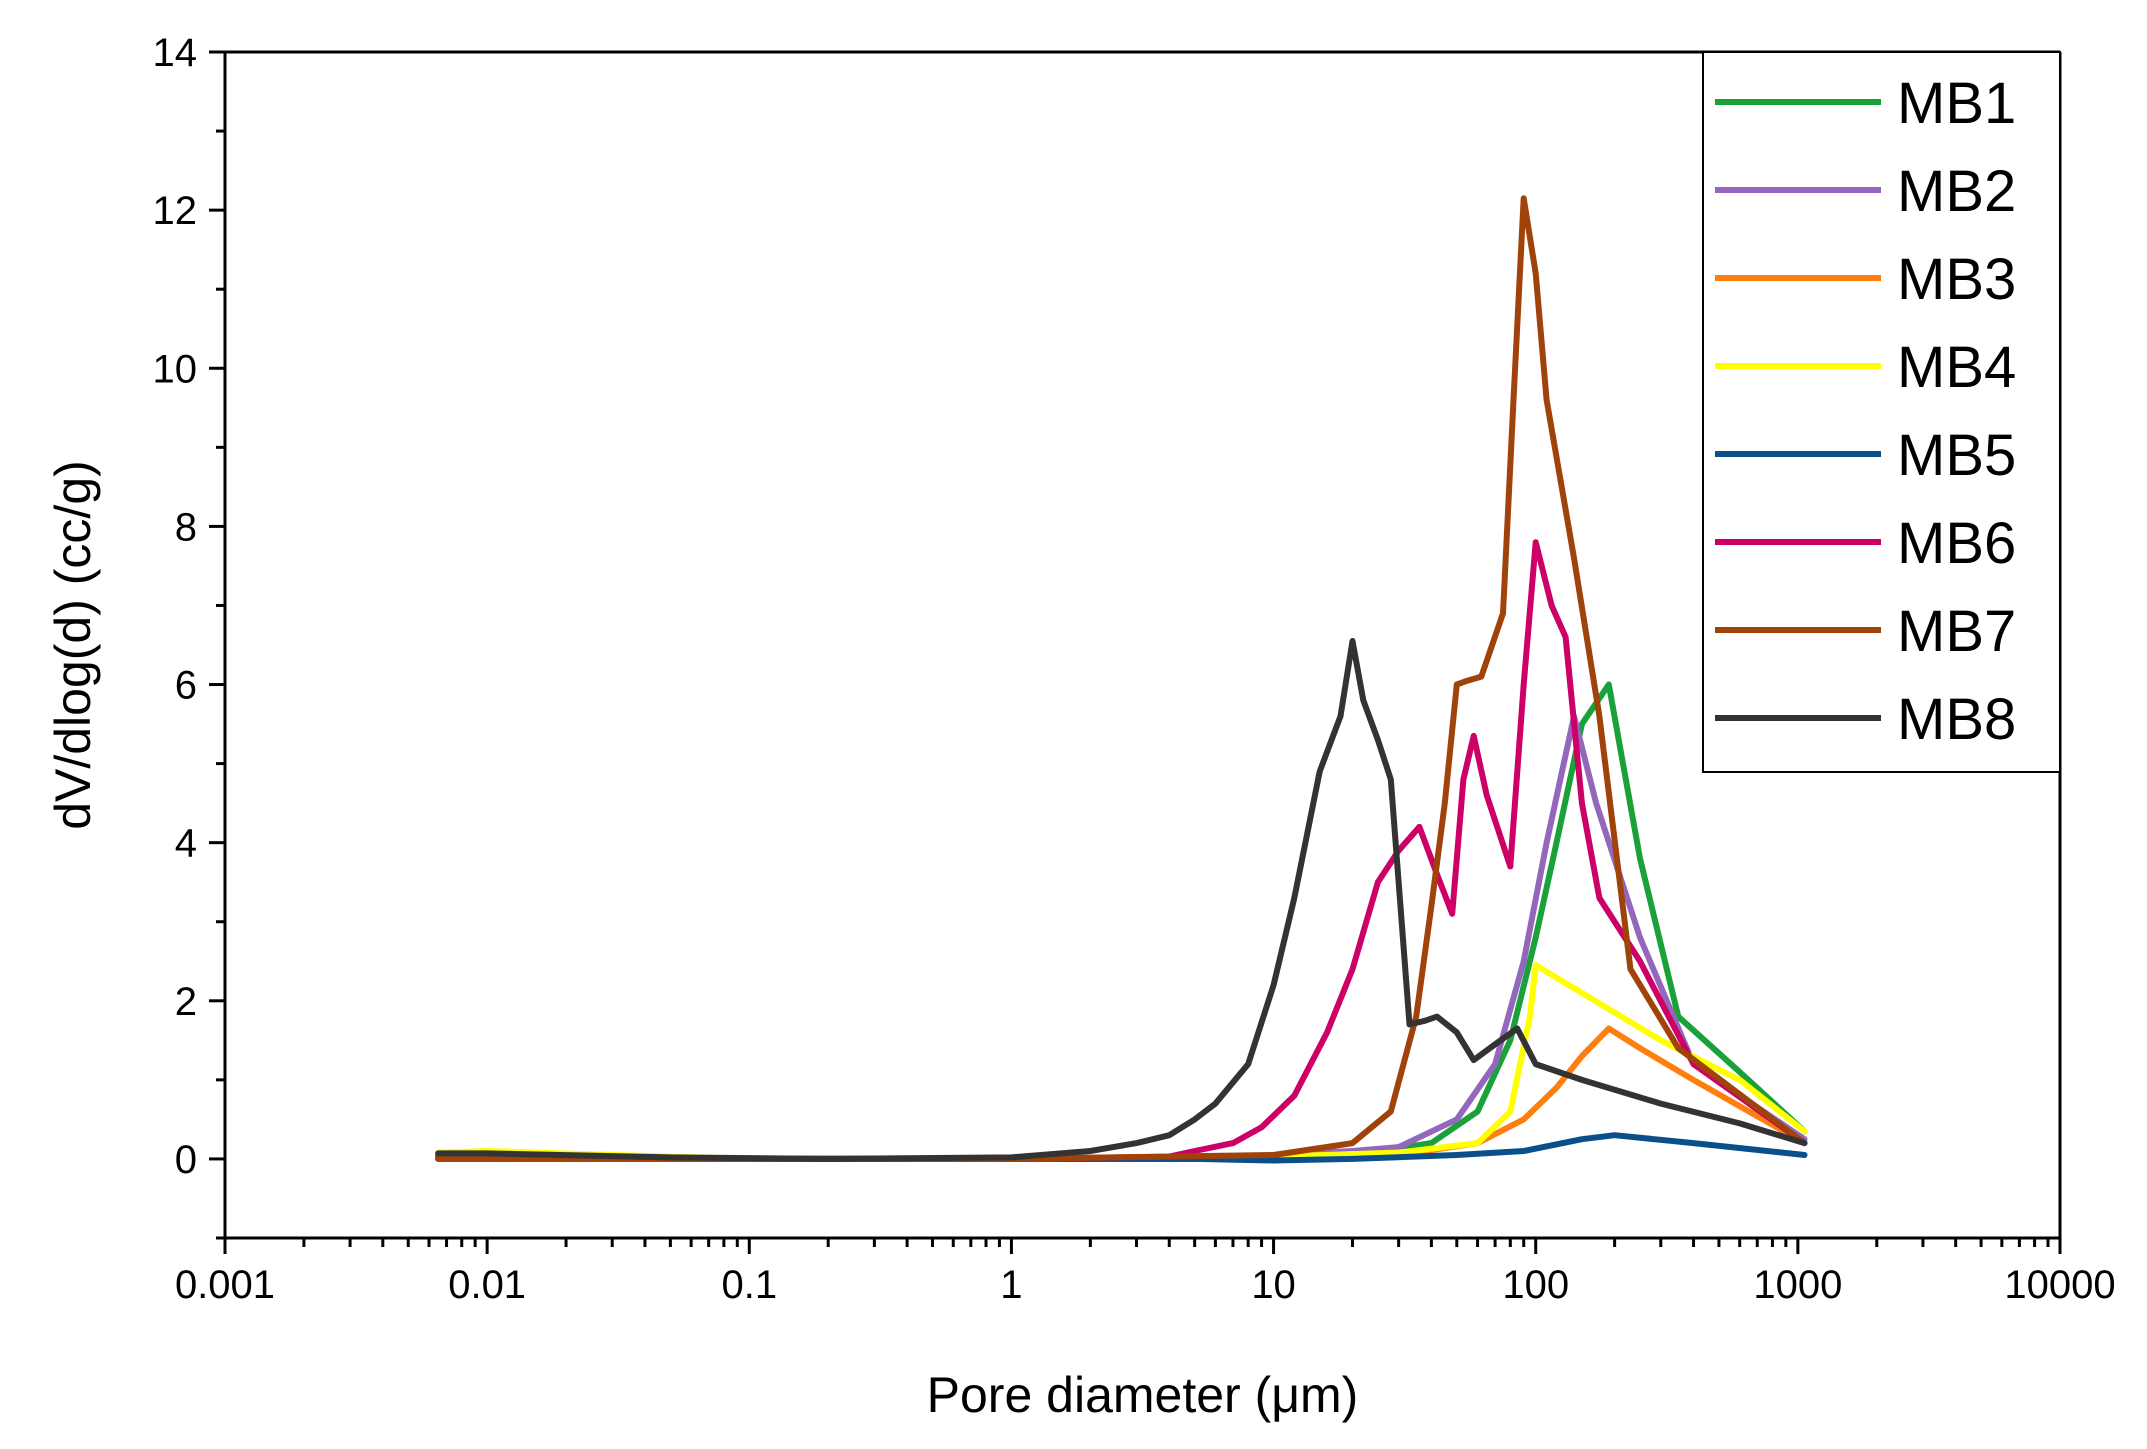 This screenshot has width=2147, height=1449. What do you see at coordinates (1956, 367) in the screenshot?
I see `legend-label-mb4: MB4` at bounding box center [1956, 367].